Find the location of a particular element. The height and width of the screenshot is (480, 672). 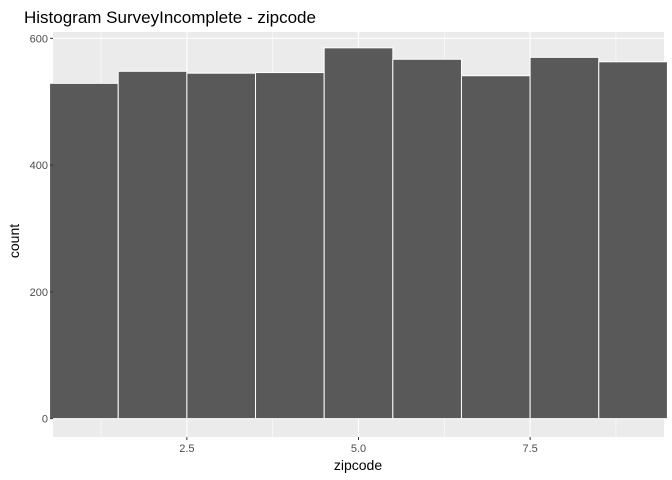

chart-title: Histogram SurveyIncomplete - zipcode is located at coordinates (170, 17).